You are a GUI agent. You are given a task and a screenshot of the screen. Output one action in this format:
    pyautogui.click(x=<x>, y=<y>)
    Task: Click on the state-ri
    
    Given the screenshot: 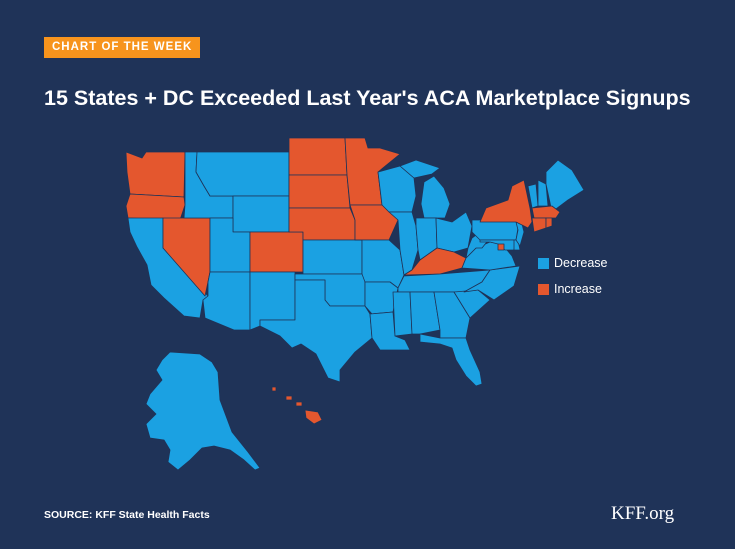 What is the action you would take?
    pyautogui.click(x=549, y=223)
    